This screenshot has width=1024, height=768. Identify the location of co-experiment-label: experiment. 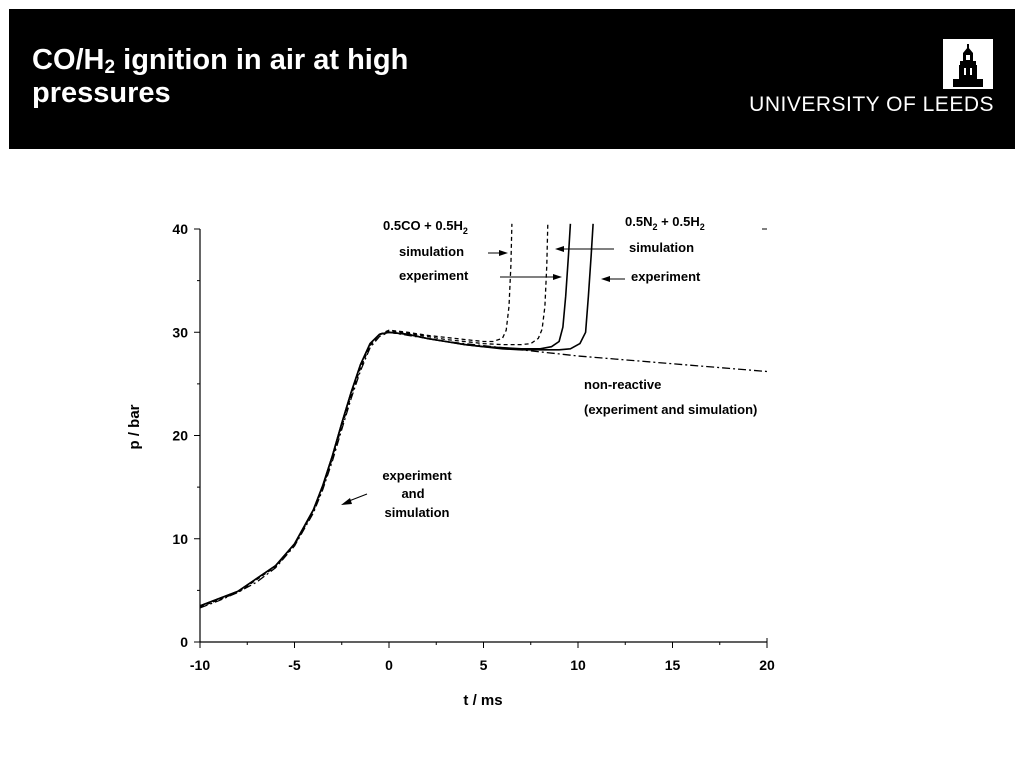
(434, 275).